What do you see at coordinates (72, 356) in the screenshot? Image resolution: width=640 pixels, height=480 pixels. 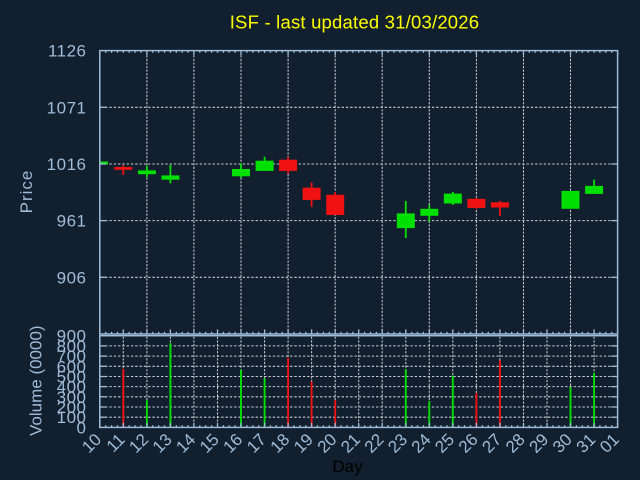 I see `svg-text: 700` at bounding box center [72, 356].